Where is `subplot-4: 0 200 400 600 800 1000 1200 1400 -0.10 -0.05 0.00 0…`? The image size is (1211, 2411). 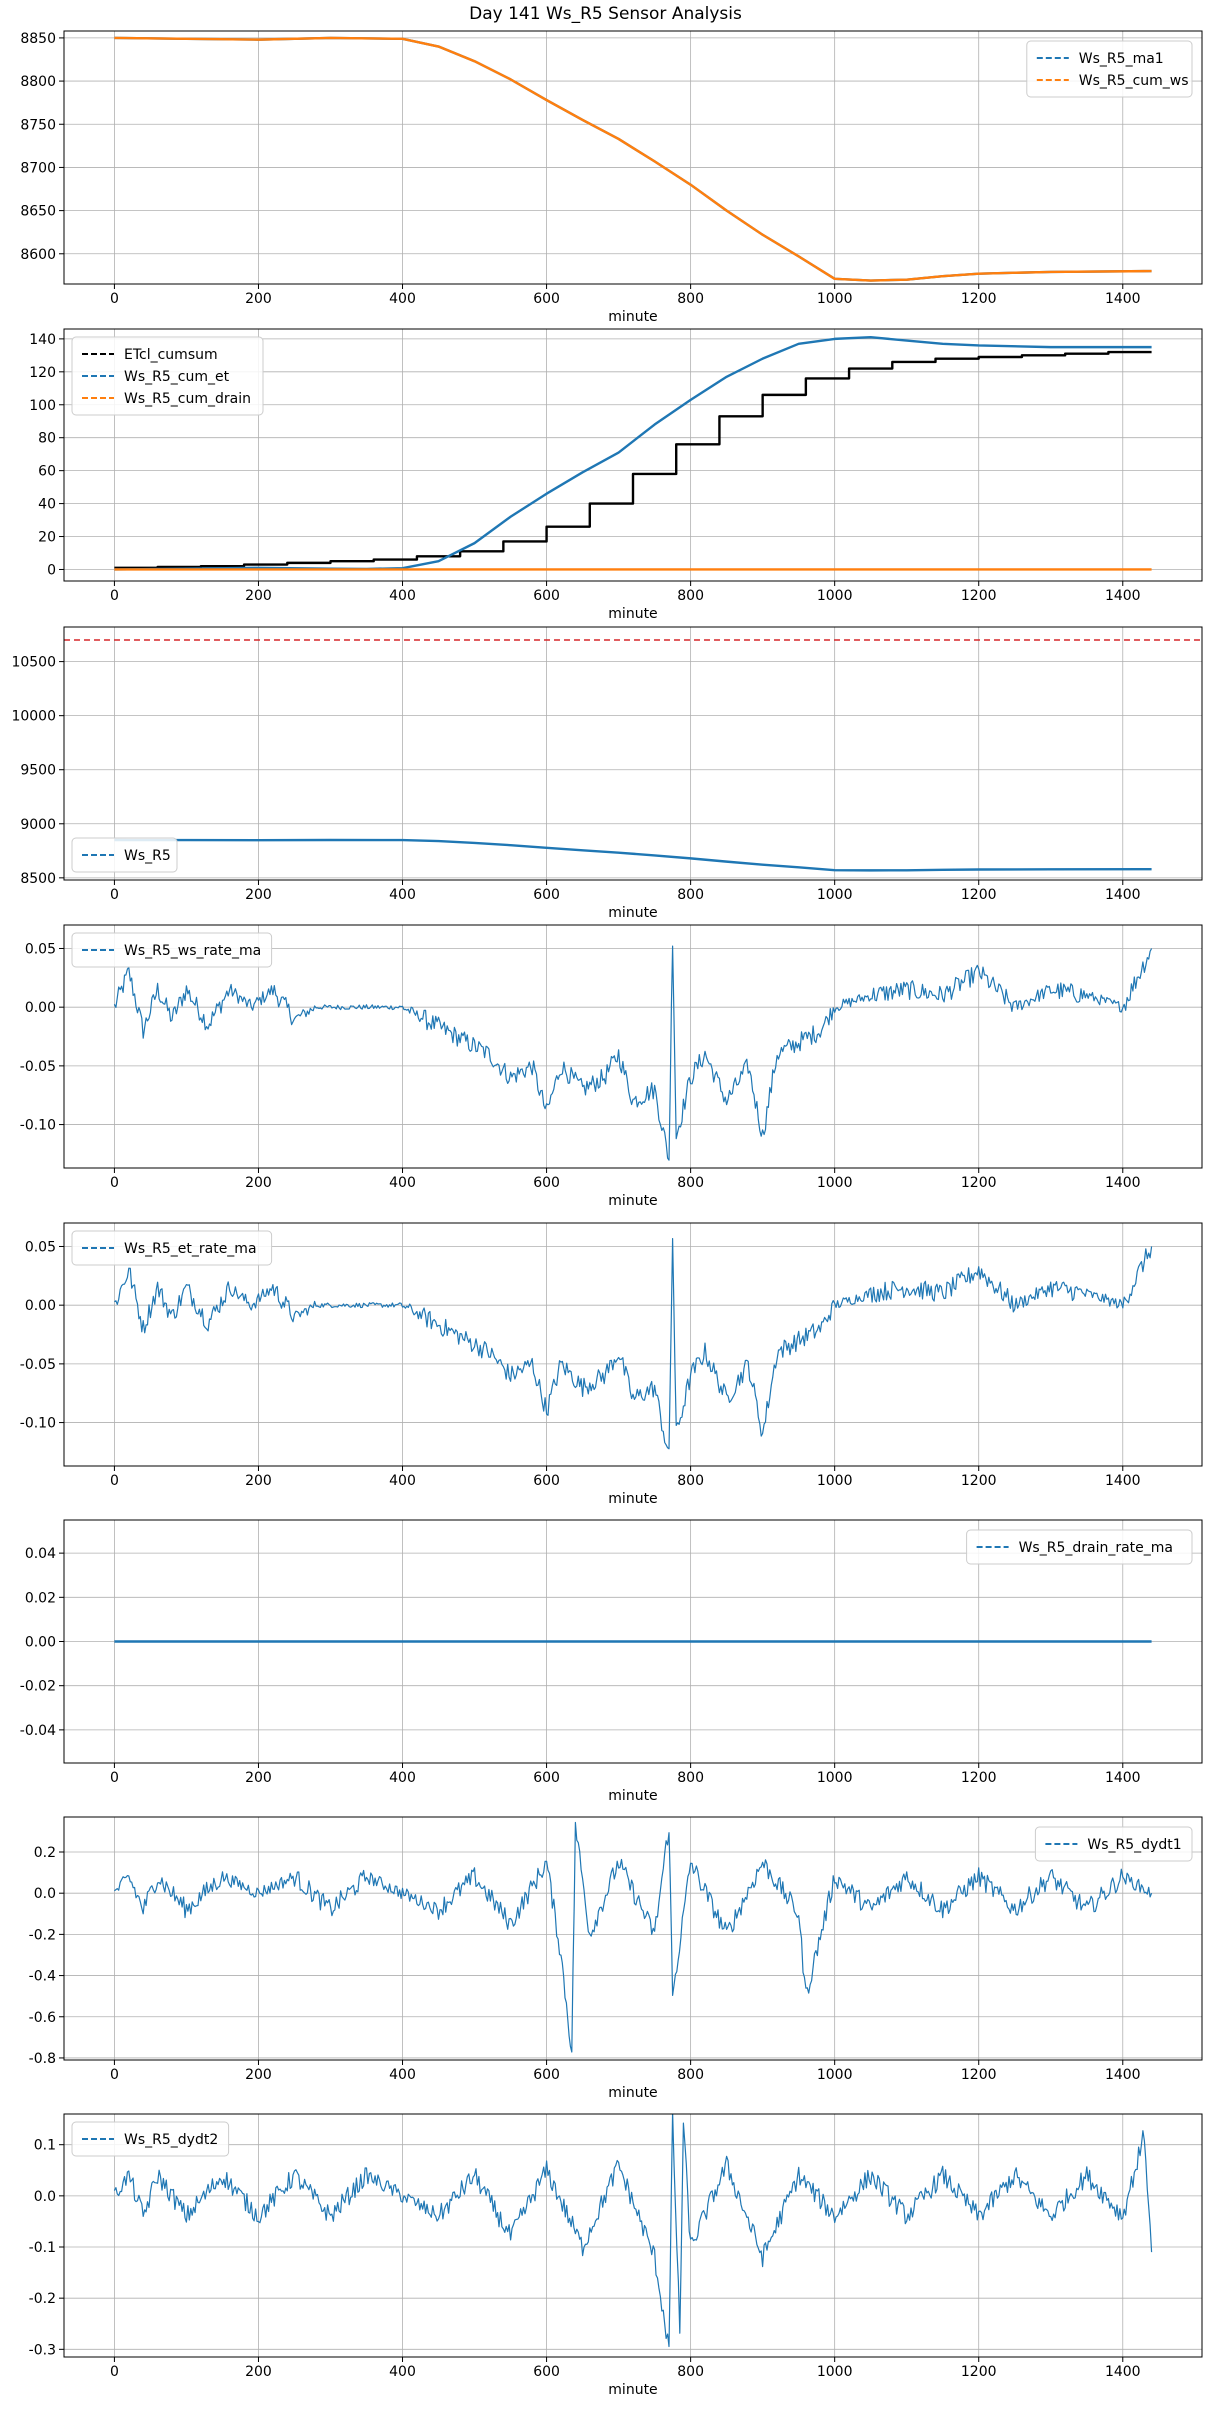 subplot-4: 0 200 400 600 800 1000 1200 1400 -0.10 -0.05 0.00 0… is located at coordinates (611, 1066).